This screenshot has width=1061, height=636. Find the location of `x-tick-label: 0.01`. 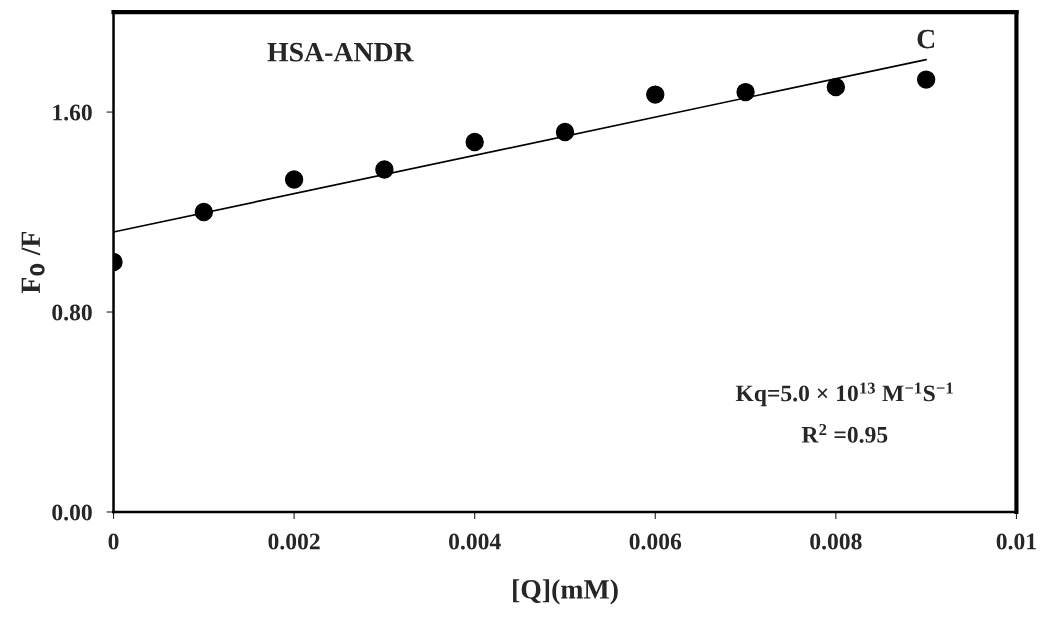

x-tick-label: 0.01 is located at coordinates (1016, 541).